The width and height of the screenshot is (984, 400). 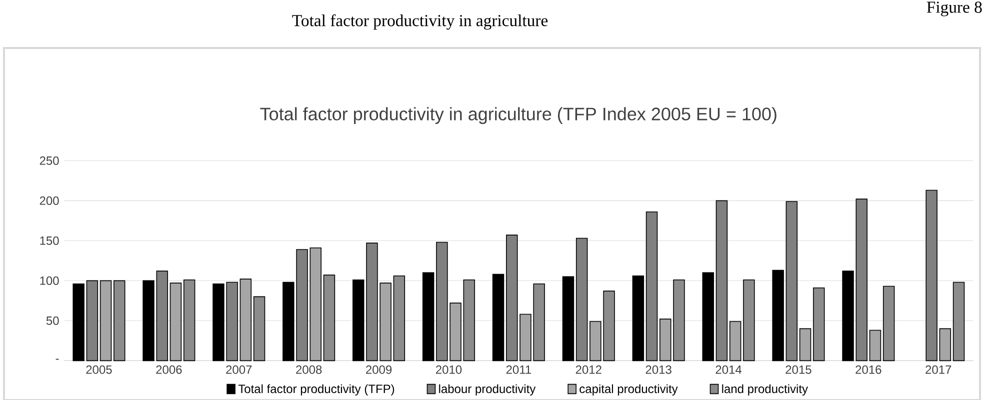 I want to click on x-tick-label: 2012, so click(x=589, y=369).